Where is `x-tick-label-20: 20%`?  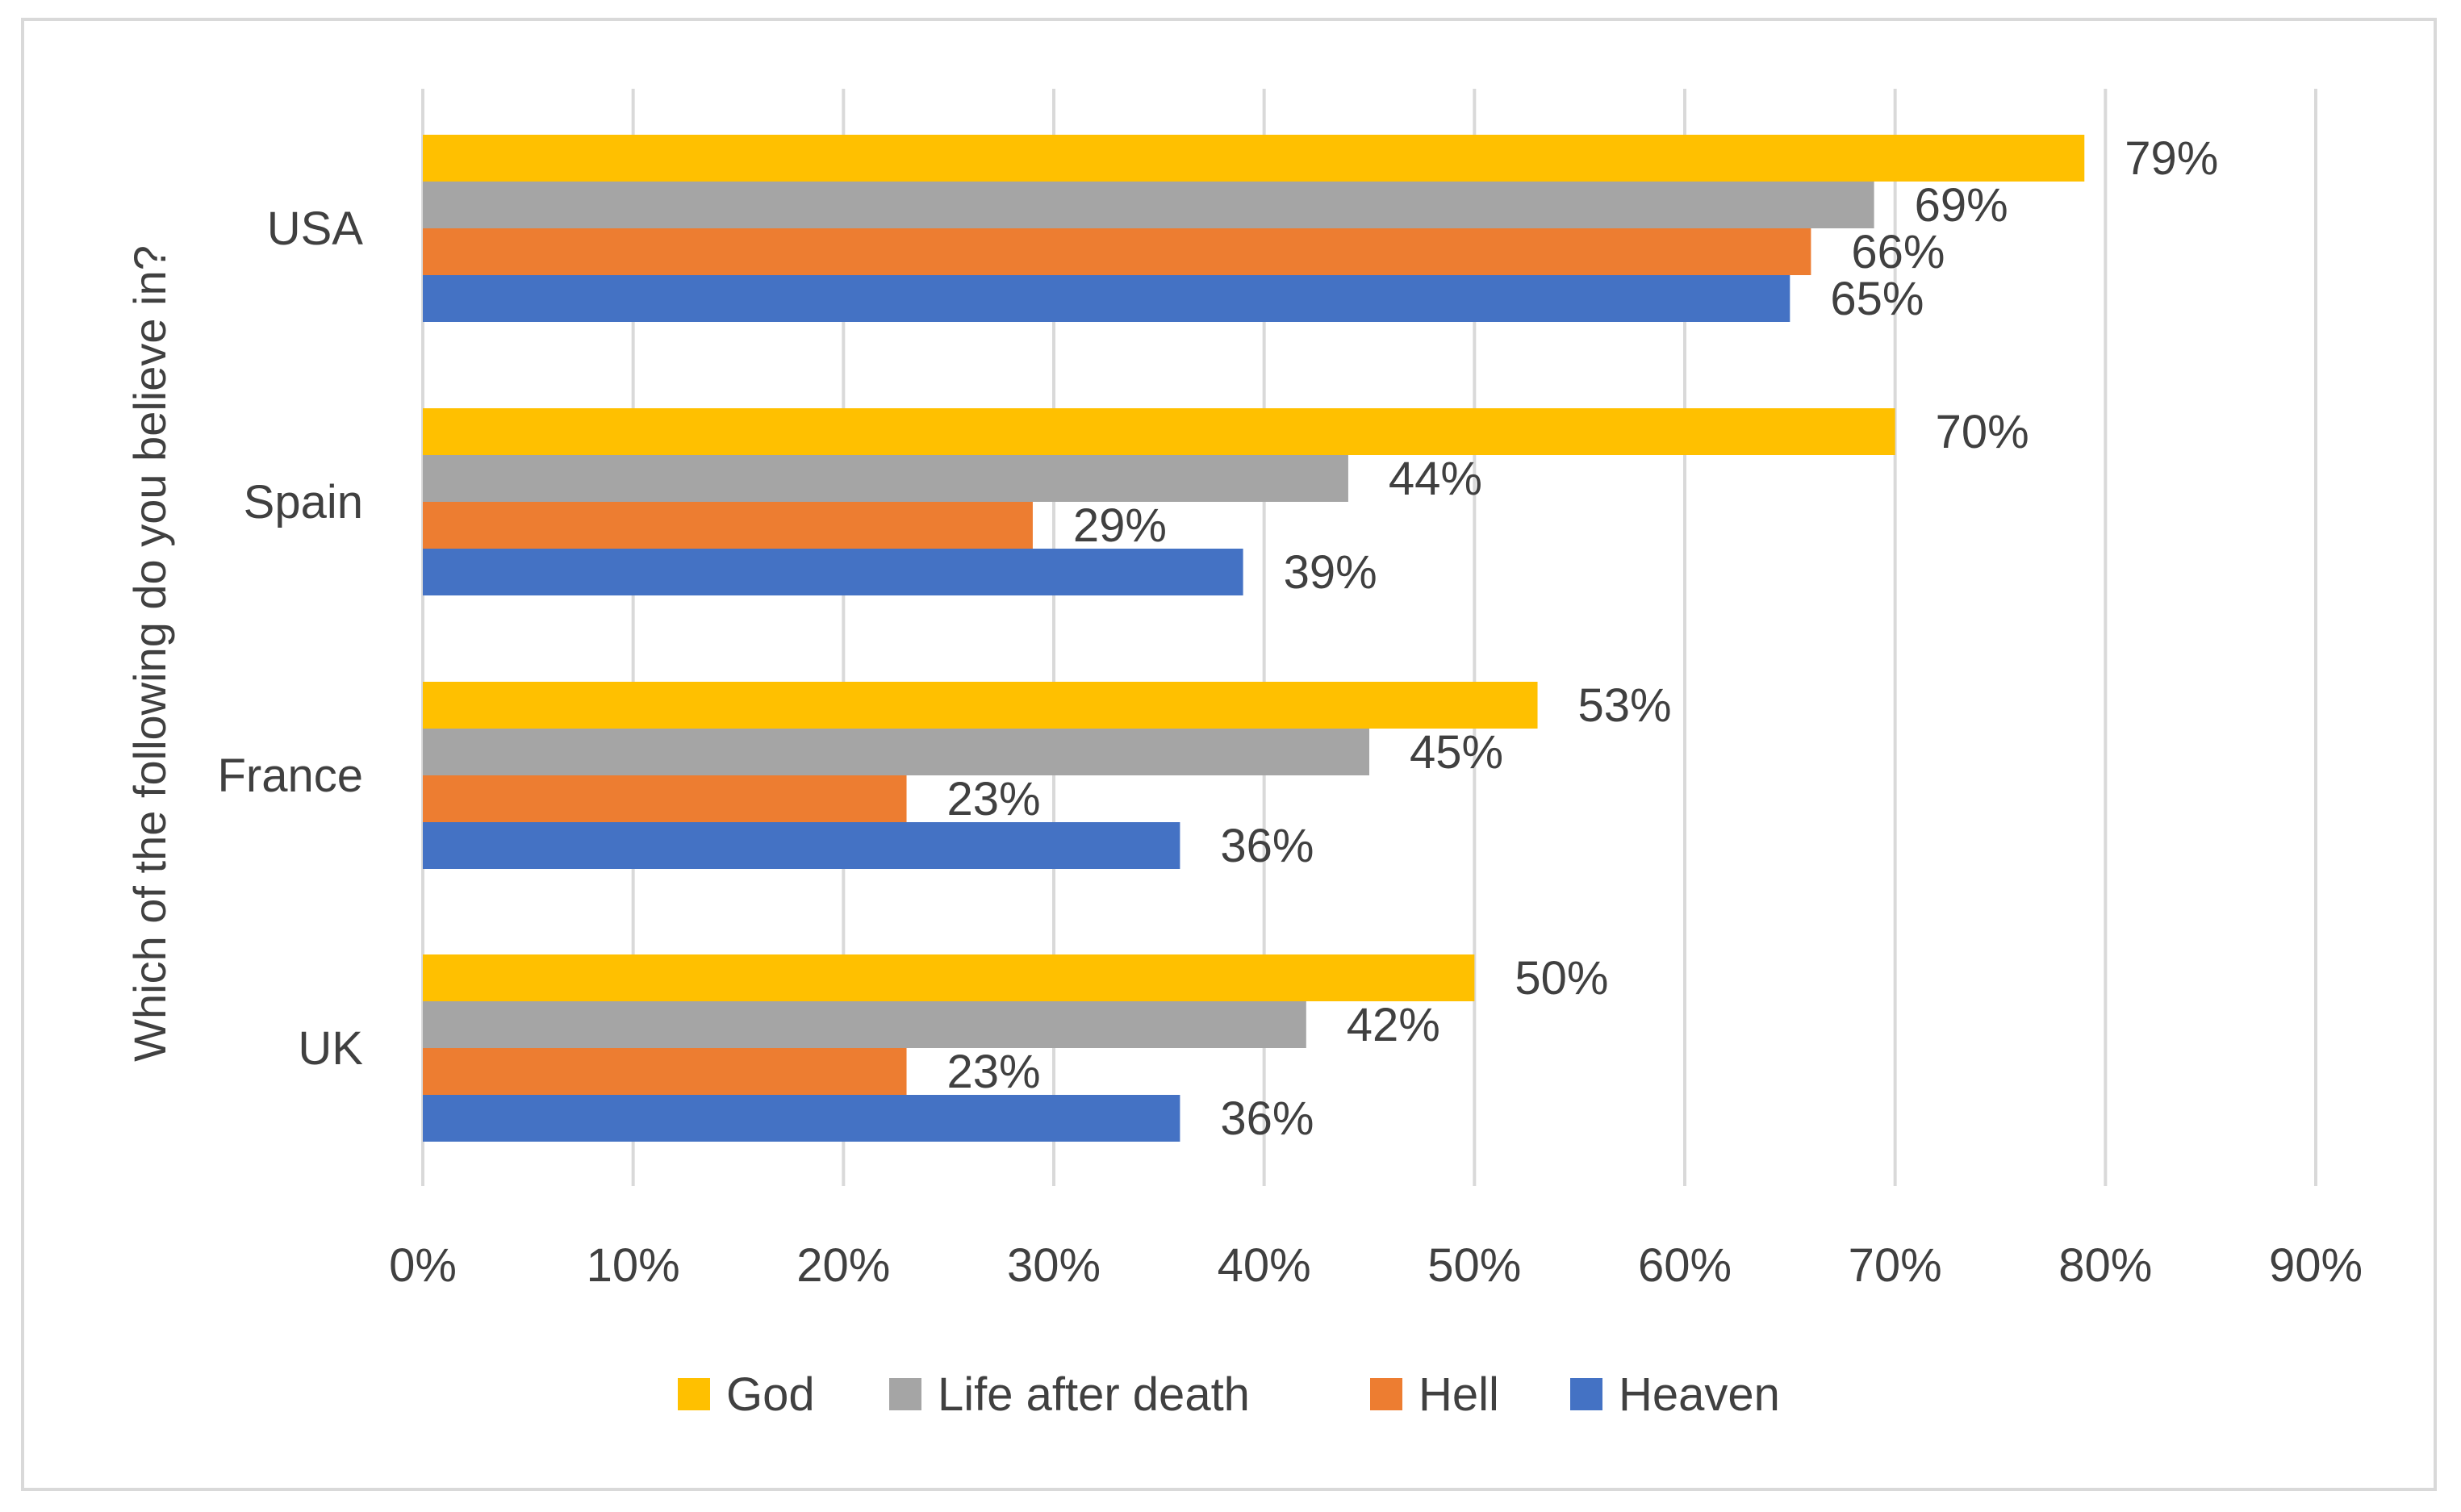
x-tick-label-20: 20% is located at coordinates (843, 1265).